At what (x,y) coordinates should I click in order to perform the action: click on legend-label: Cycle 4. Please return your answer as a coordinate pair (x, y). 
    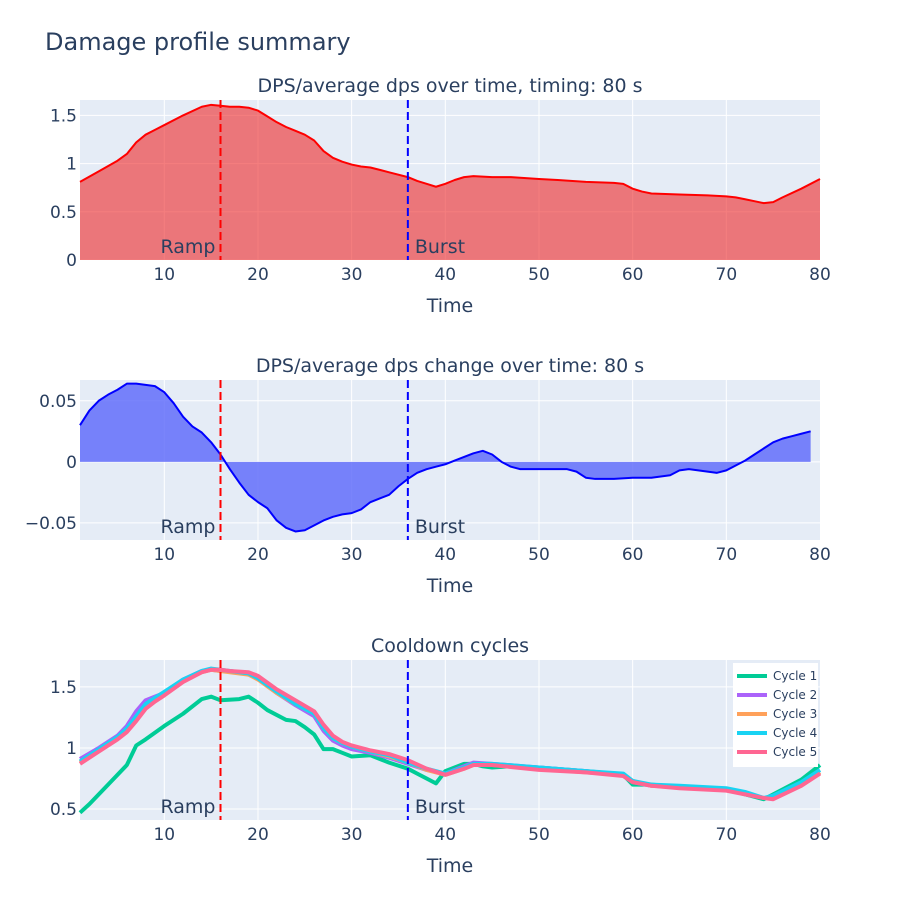
    Looking at the image, I should click on (795, 733).